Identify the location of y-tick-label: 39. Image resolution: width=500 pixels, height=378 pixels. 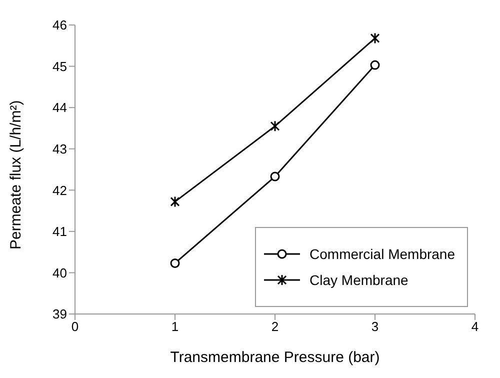
(59, 314).